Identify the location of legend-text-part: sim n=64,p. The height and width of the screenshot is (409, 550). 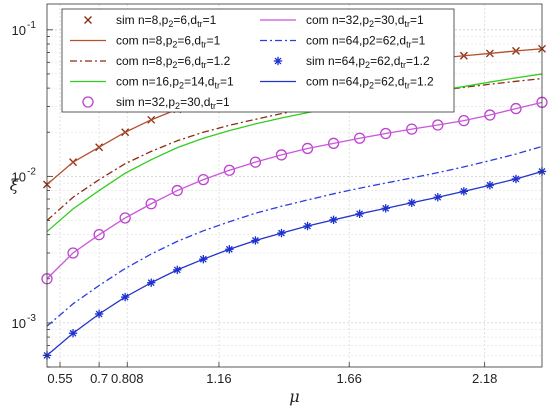
(335, 61).